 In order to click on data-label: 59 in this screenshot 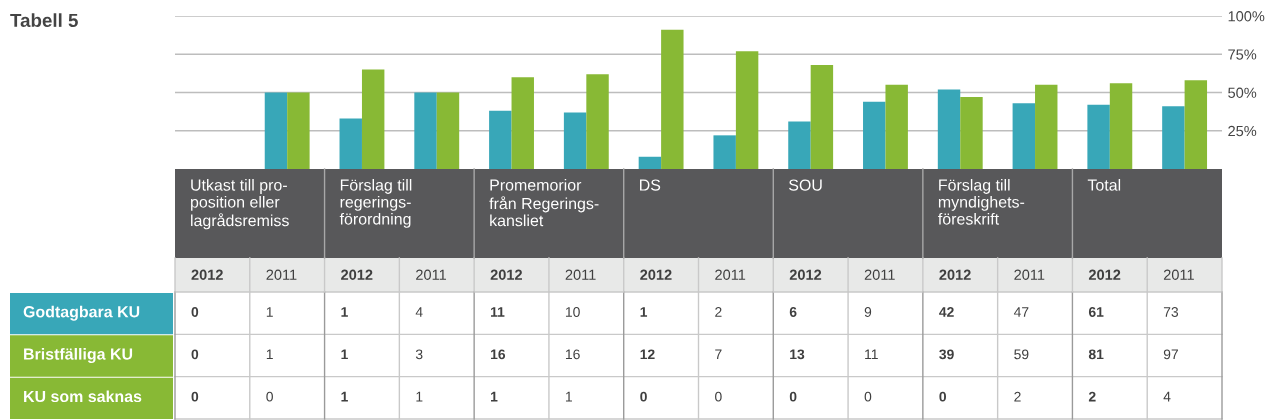, I will do `click(1021, 354)`.